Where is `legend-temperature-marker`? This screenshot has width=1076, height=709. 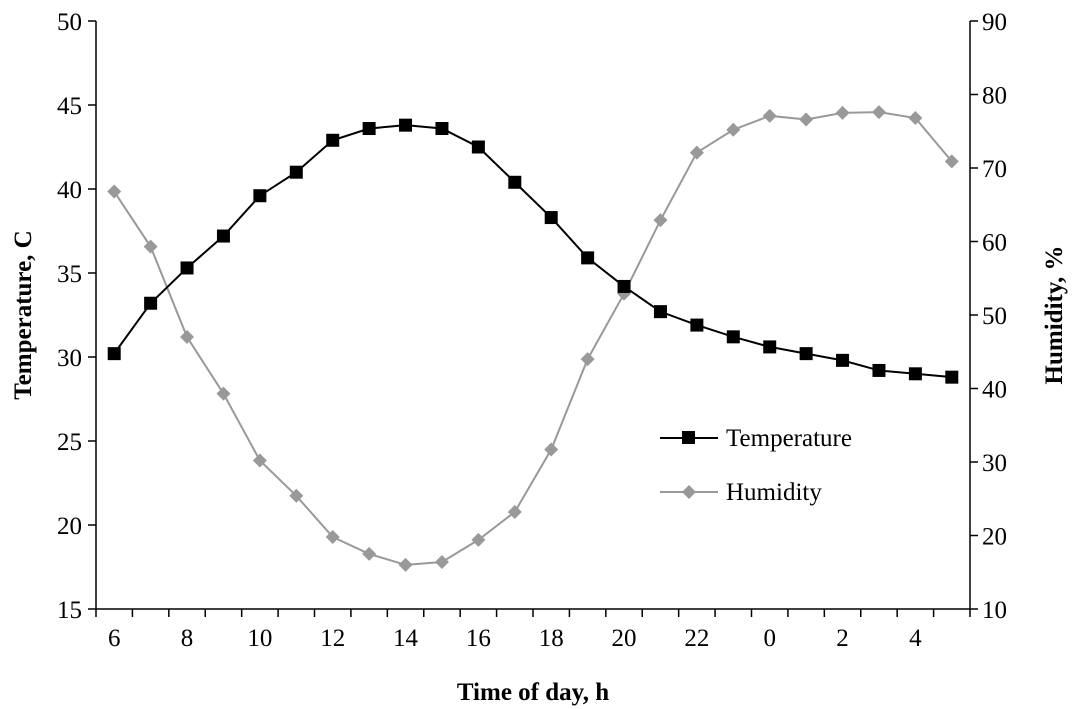
legend-temperature-marker is located at coordinates (688, 437).